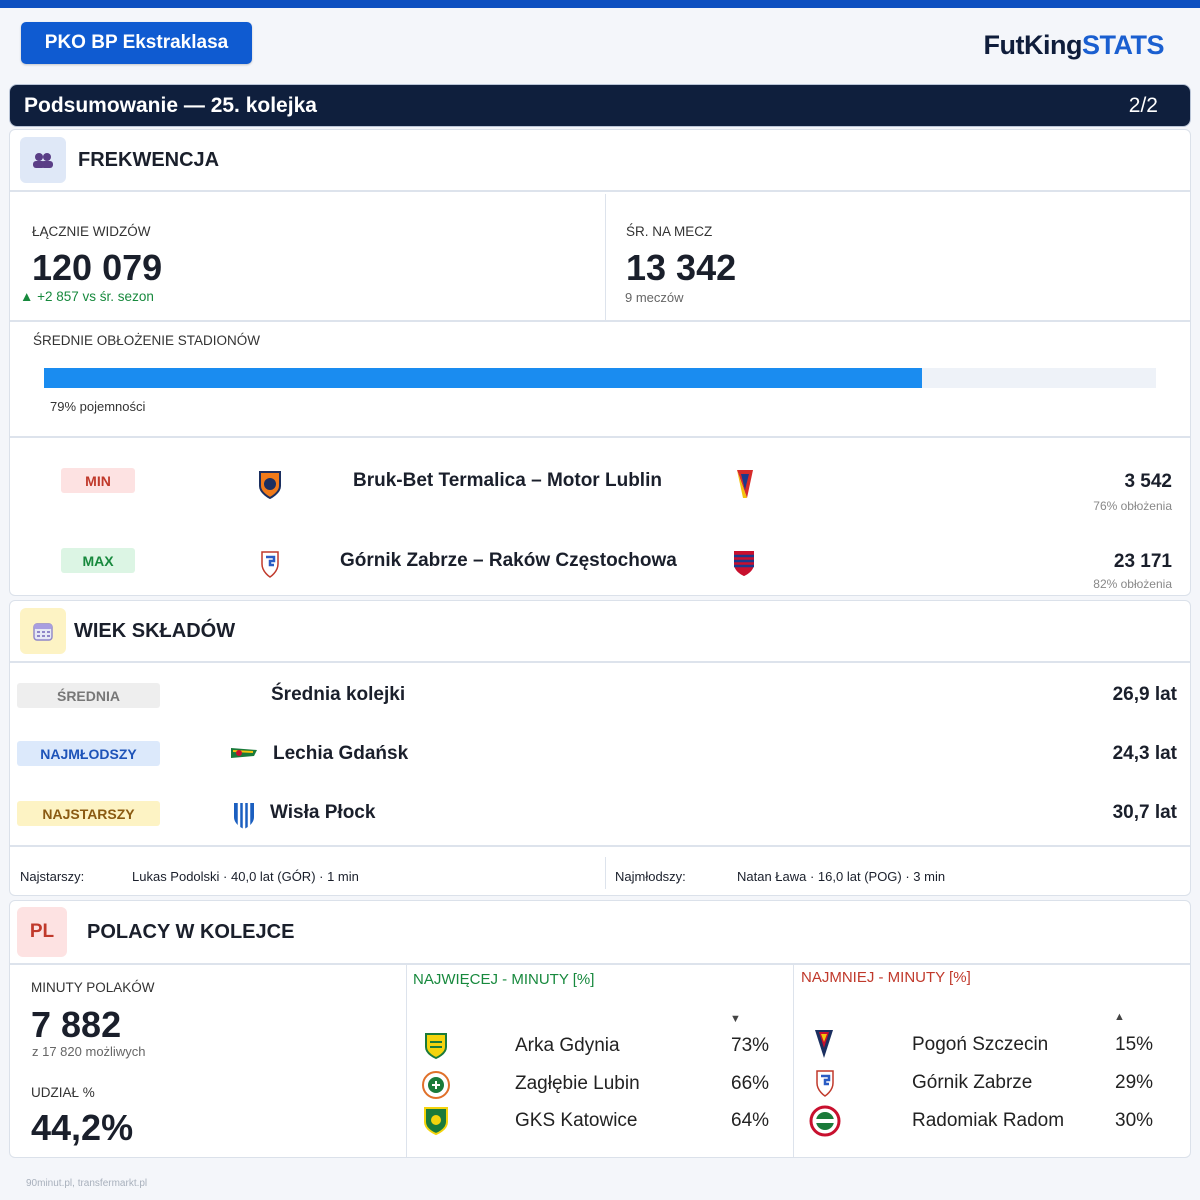 This screenshot has height=1200, width=1200. I want to click on motor-lublin-crest-icon, so click(745, 484).